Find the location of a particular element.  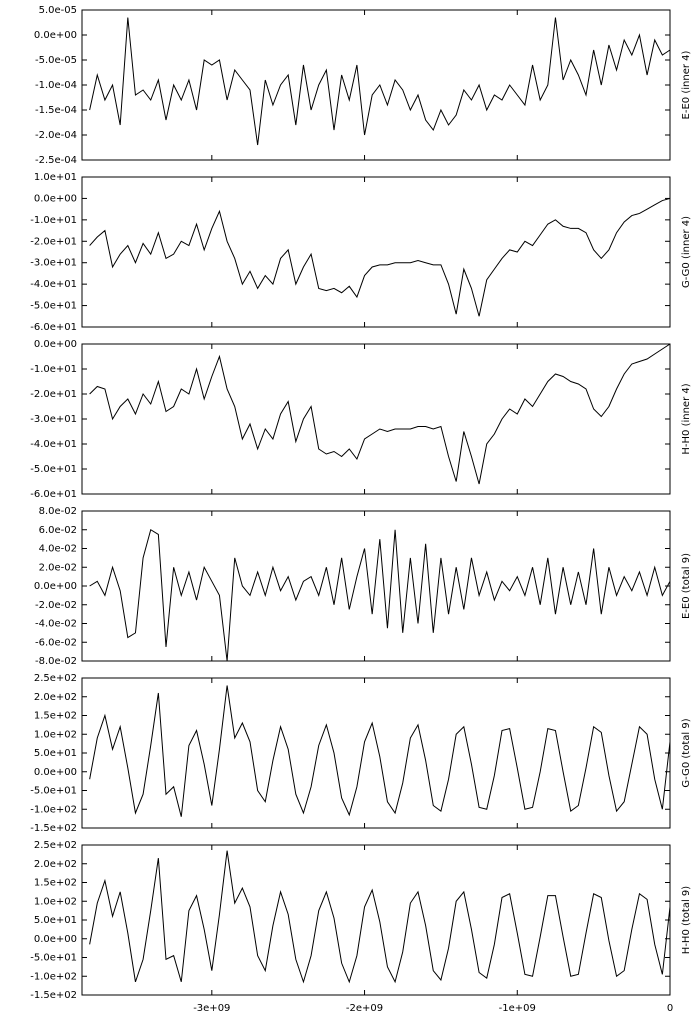

y-tick-label: 1.0e+01 is located at coordinates (55, 177).